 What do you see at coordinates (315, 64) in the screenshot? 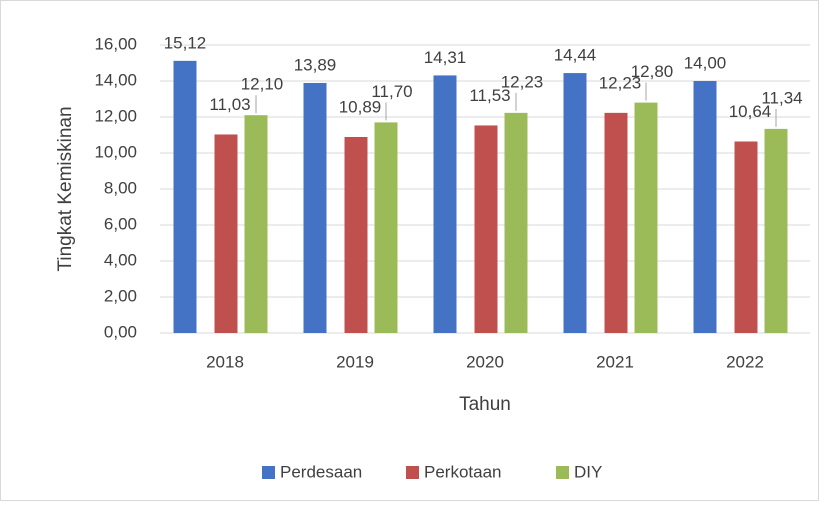
I see `data-label: 13,89` at bounding box center [315, 64].